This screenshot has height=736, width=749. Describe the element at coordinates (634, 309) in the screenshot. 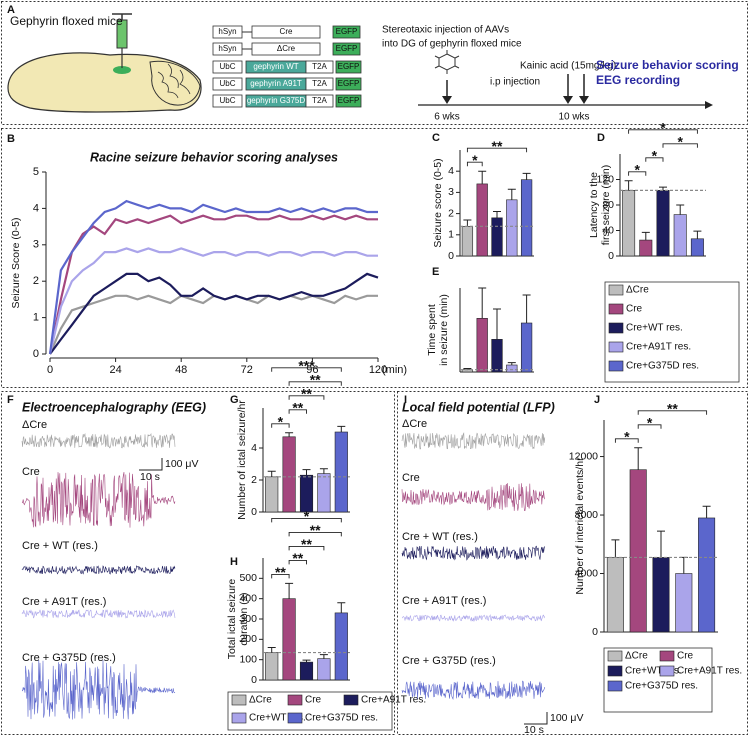

I see `legend-label: Cre` at that location.